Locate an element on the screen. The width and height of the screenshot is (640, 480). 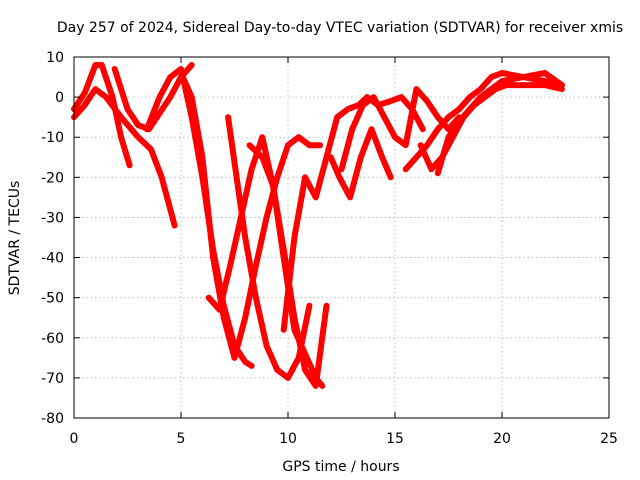
y-tick-label: 0 is located at coordinates (59, 98).